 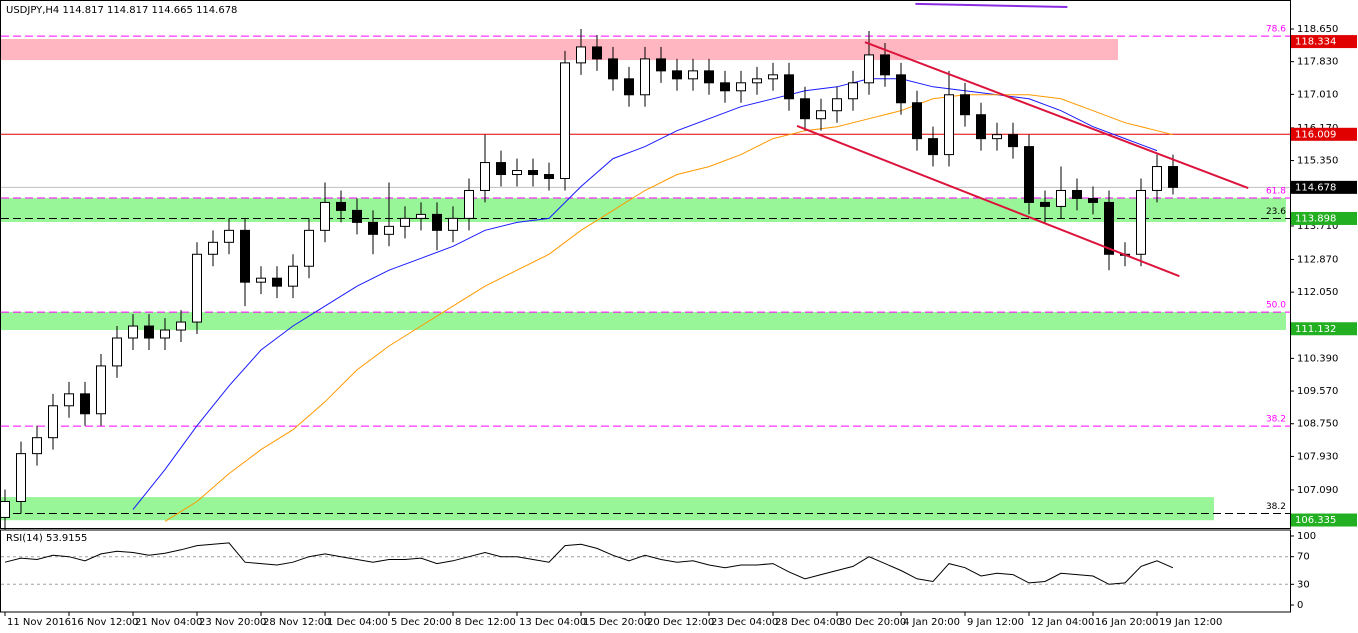 What do you see at coordinates (1317, 391) in the screenshot?
I see `y-tick-label: 109.570` at bounding box center [1317, 391].